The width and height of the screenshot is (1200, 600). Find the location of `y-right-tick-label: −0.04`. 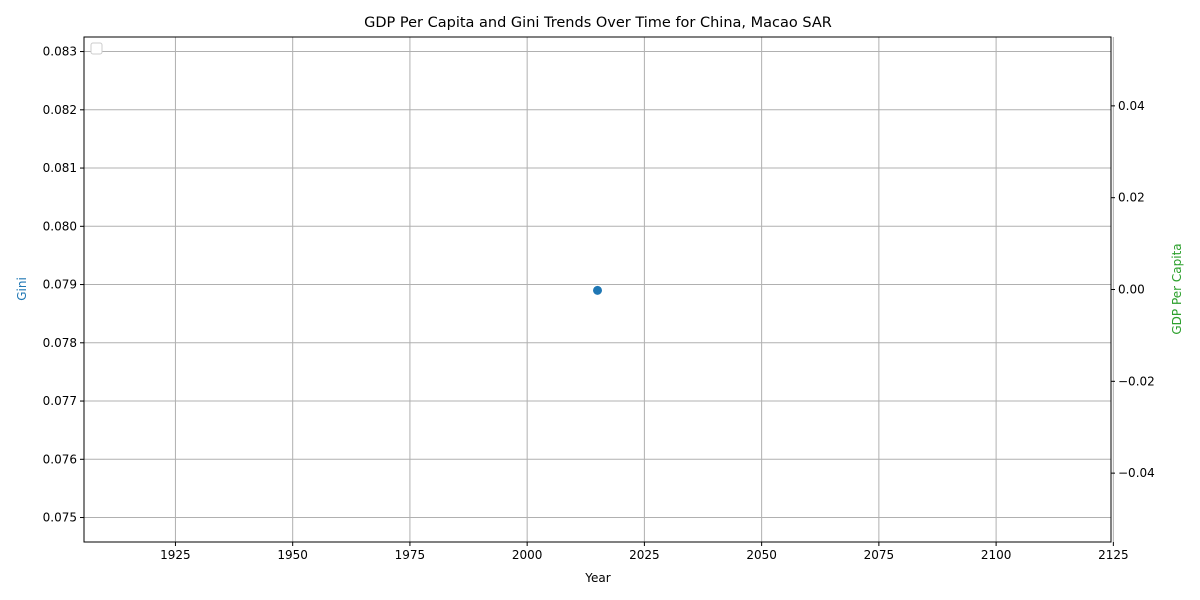

y-right-tick-label: −0.04 is located at coordinates (1136, 473).